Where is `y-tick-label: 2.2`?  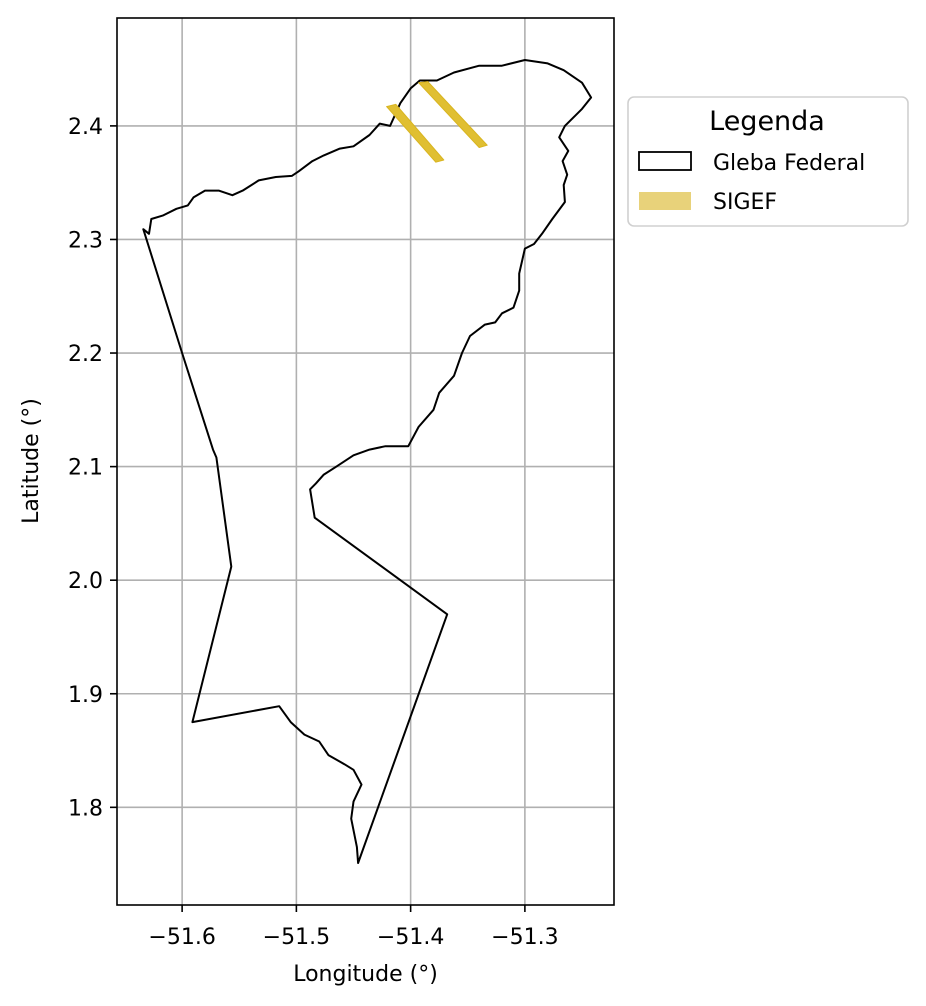 y-tick-label: 2.2 is located at coordinates (85, 354).